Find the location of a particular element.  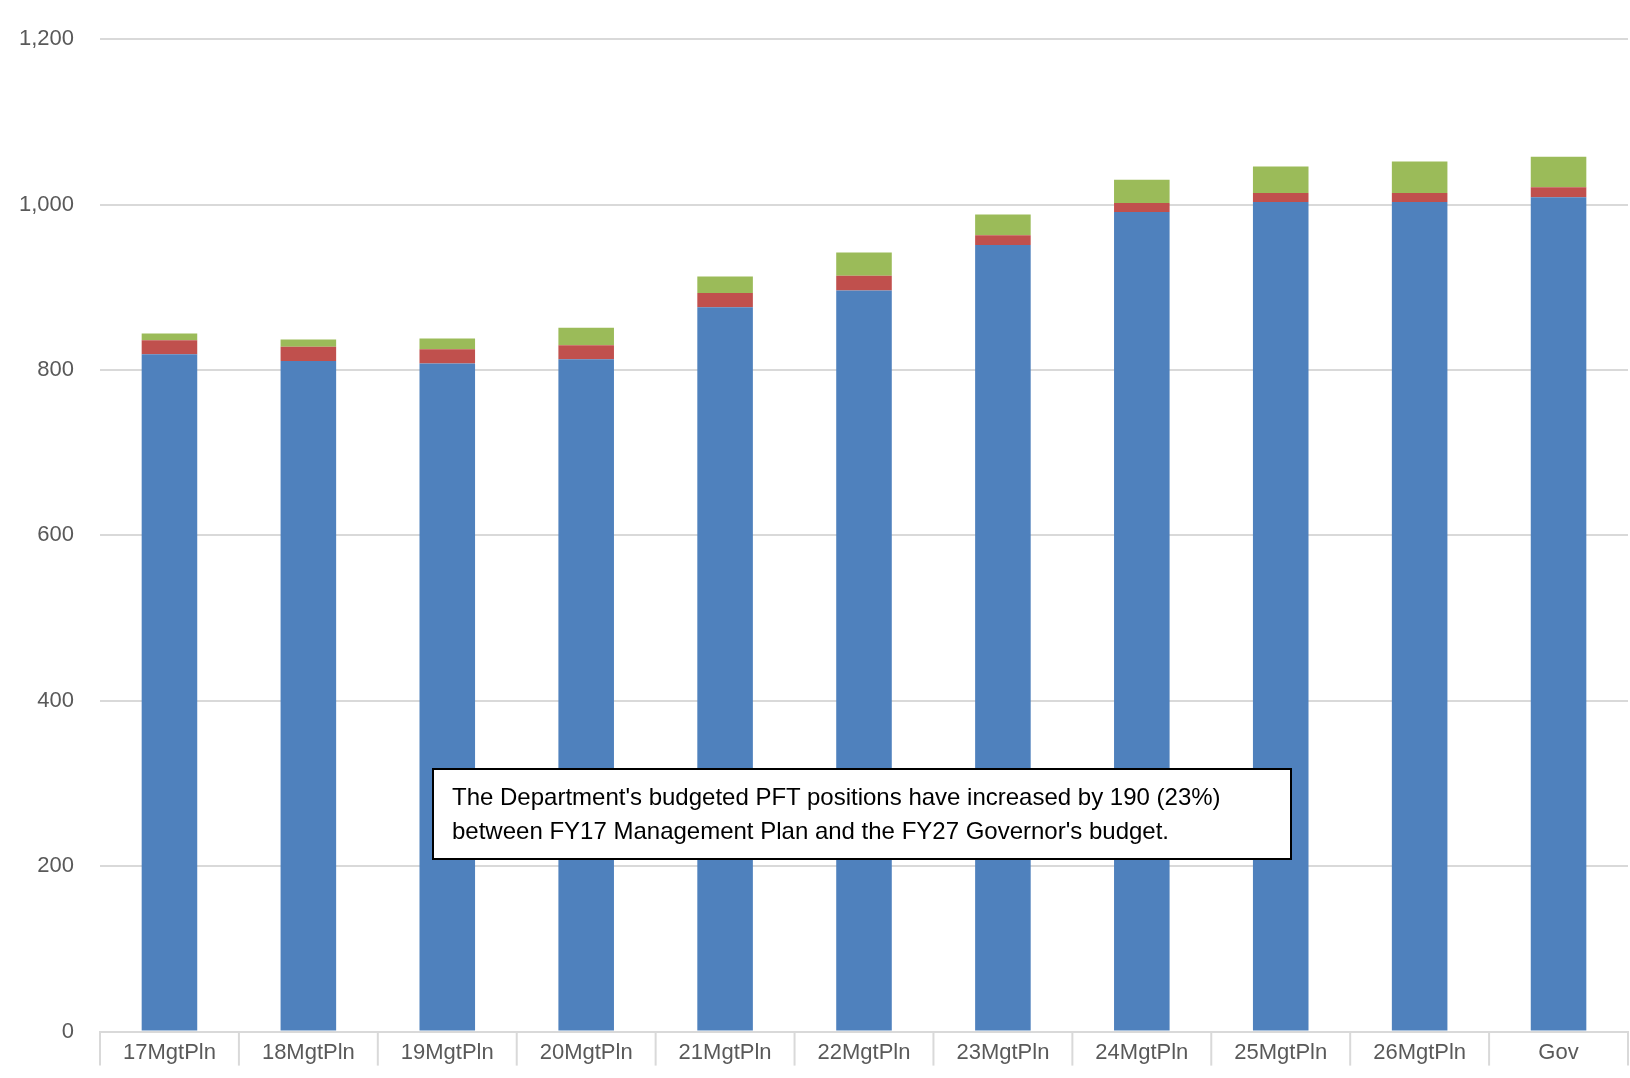

y-tick-label: 600 is located at coordinates (55, 534).